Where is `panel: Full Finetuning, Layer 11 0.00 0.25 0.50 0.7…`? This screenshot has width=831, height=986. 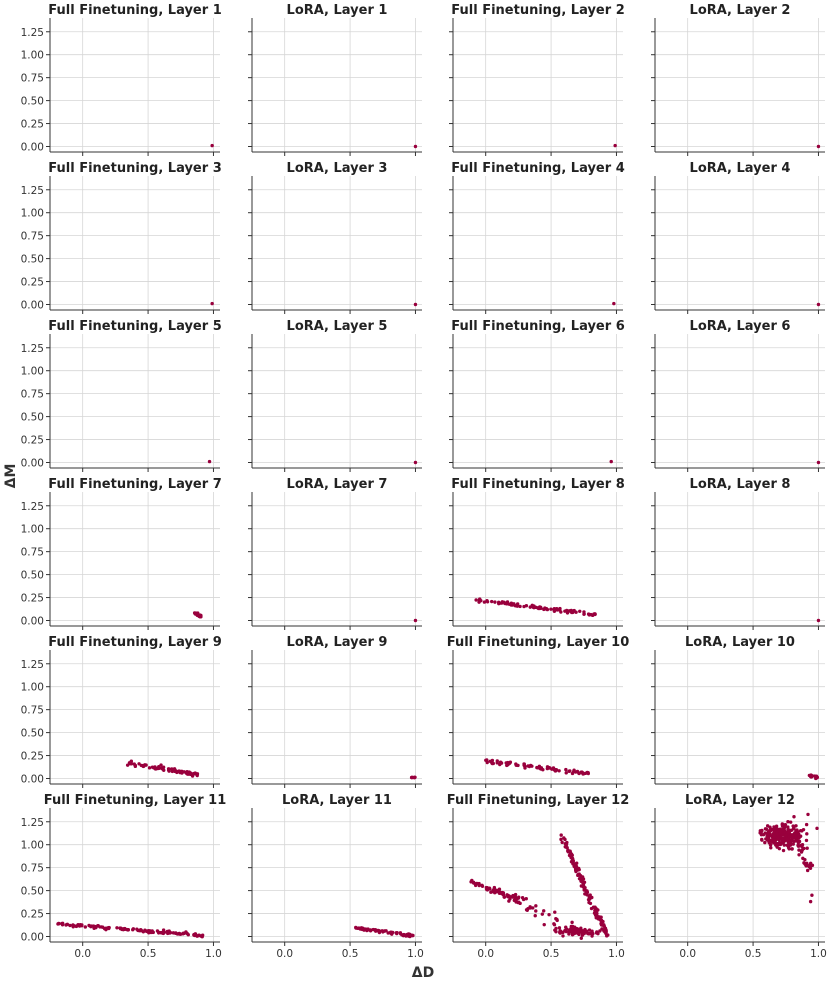
panel: Full Finetuning, Layer 11 0.00 0.25 0.50 0.7… is located at coordinates (124, 876).